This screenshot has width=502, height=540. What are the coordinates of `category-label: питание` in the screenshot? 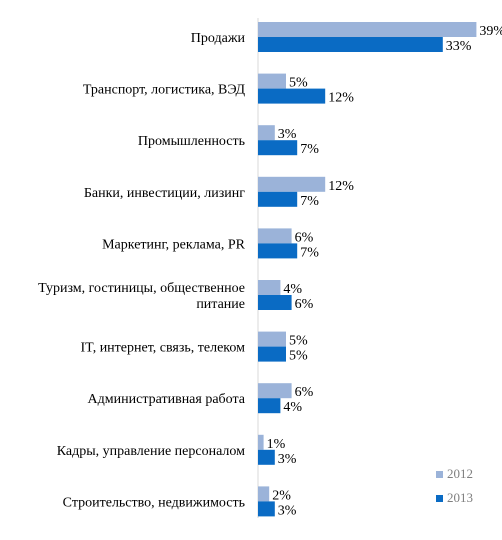 It's located at (220, 304).